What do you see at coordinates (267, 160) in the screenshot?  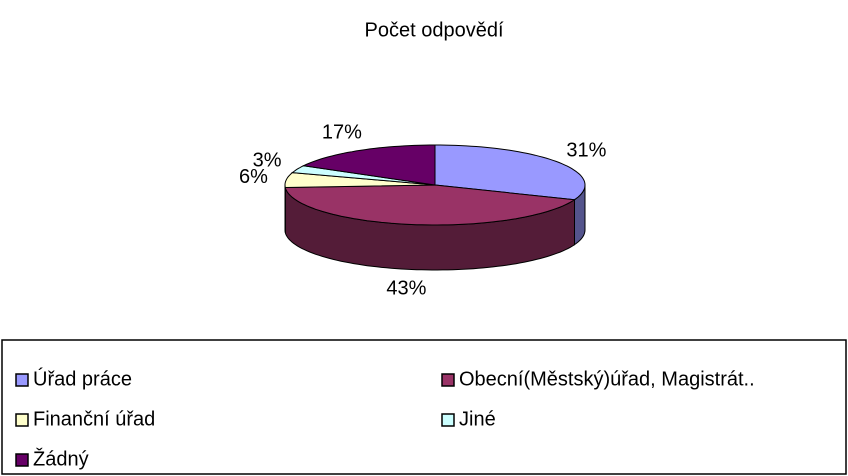 I see `data-label: 3%` at bounding box center [267, 160].